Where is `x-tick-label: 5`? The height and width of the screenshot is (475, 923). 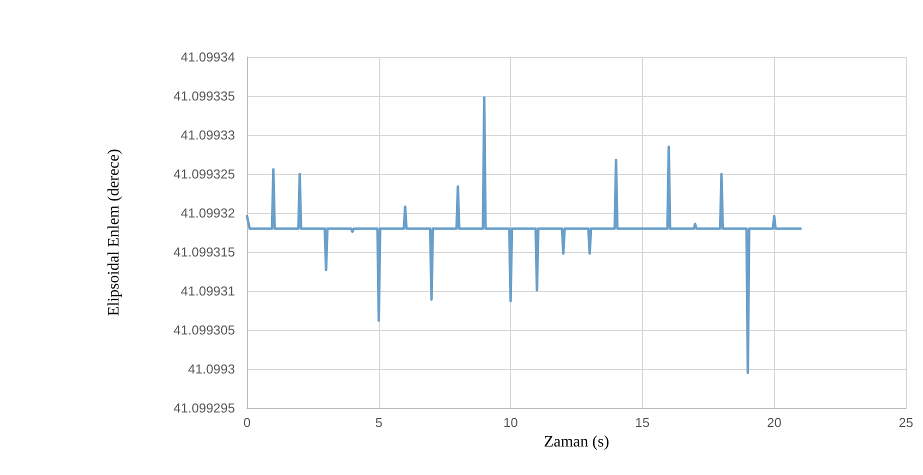 x-tick-label: 5 is located at coordinates (378, 422).